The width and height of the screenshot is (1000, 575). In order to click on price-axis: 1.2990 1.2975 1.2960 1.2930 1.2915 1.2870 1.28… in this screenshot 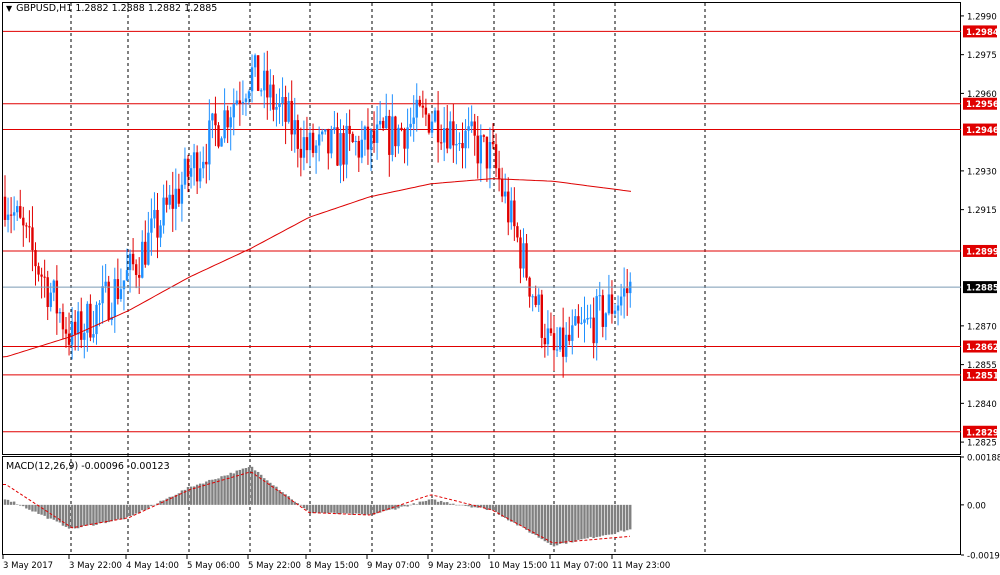, I will do `click(979, 230)`.